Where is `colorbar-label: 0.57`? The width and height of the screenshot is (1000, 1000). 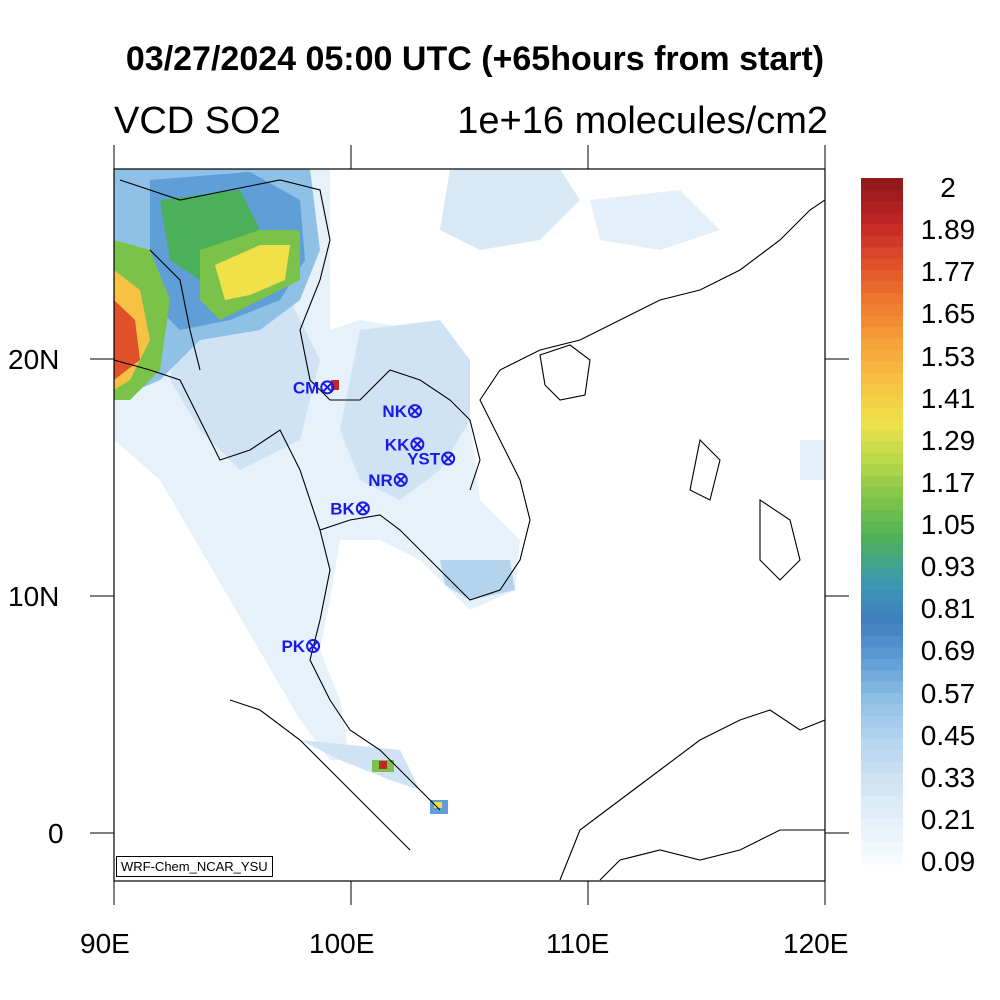 colorbar-label: 0.57 is located at coordinates (948, 693).